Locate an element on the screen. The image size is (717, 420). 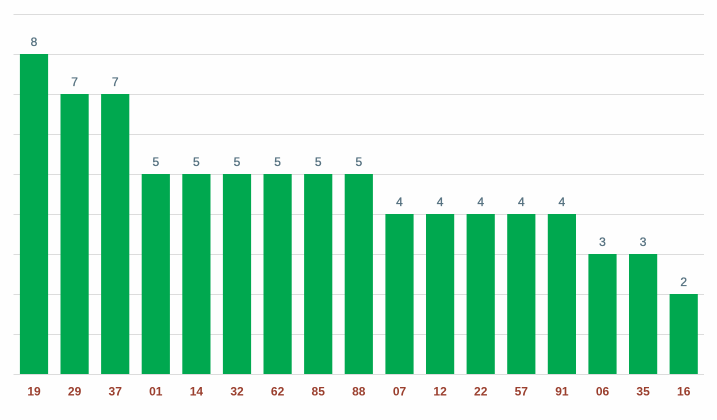
svg-text: 01 is located at coordinates (156, 392).